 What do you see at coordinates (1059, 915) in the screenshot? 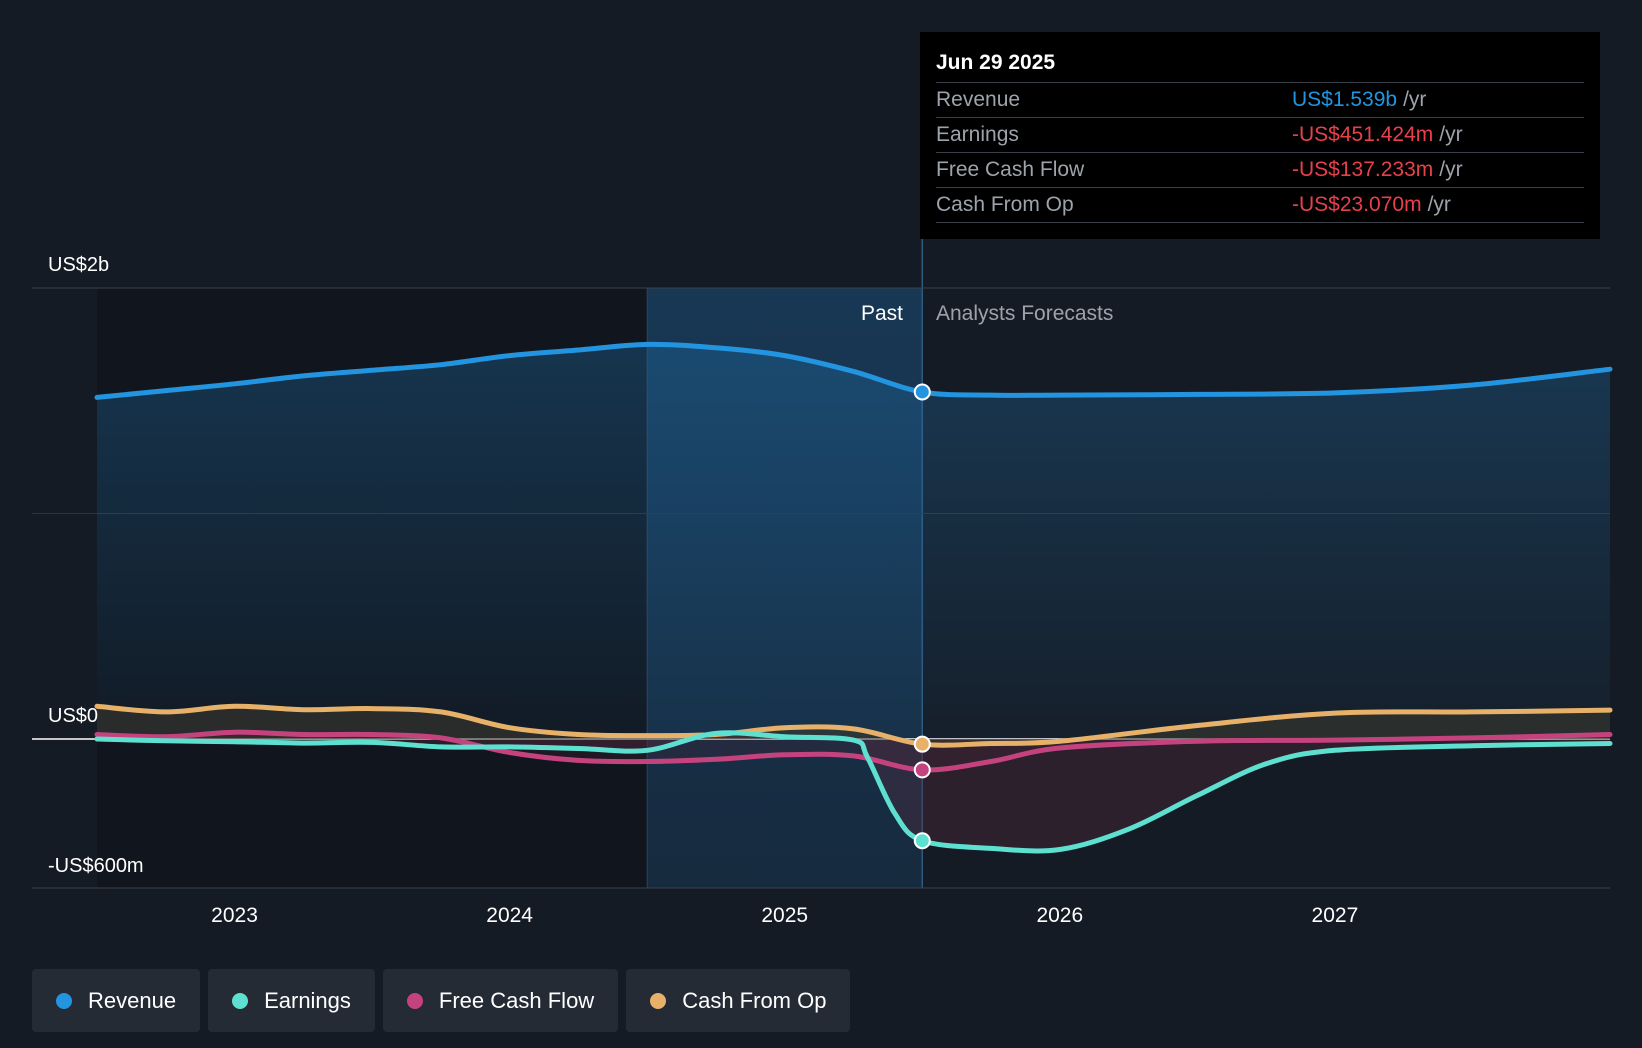
I see `x-tick-label: 2026` at bounding box center [1059, 915].